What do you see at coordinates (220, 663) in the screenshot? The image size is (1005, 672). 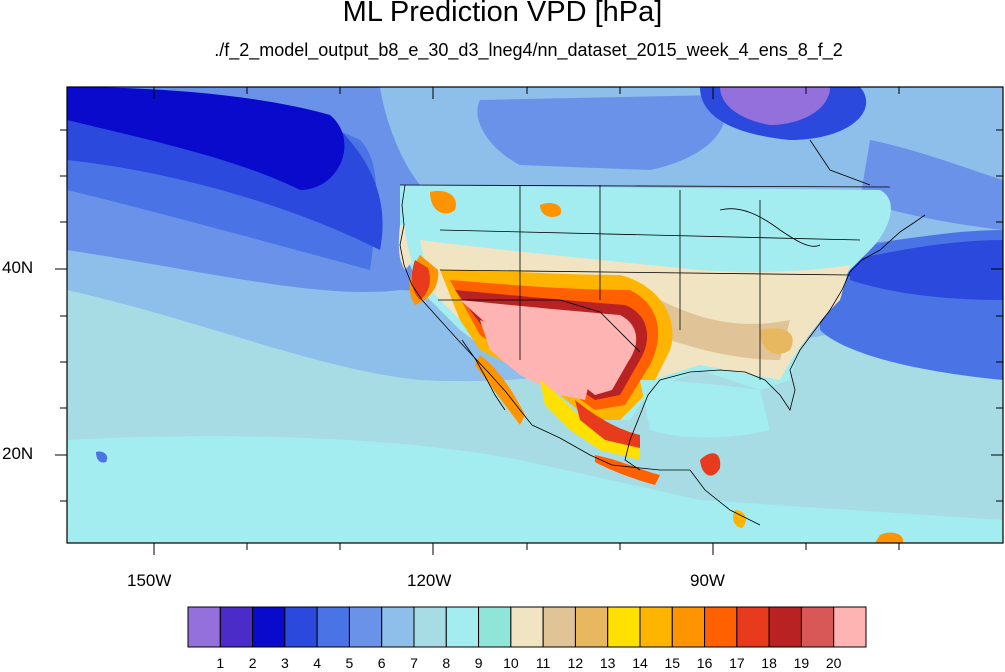 I see `colorbar-label: 1` at bounding box center [220, 663].